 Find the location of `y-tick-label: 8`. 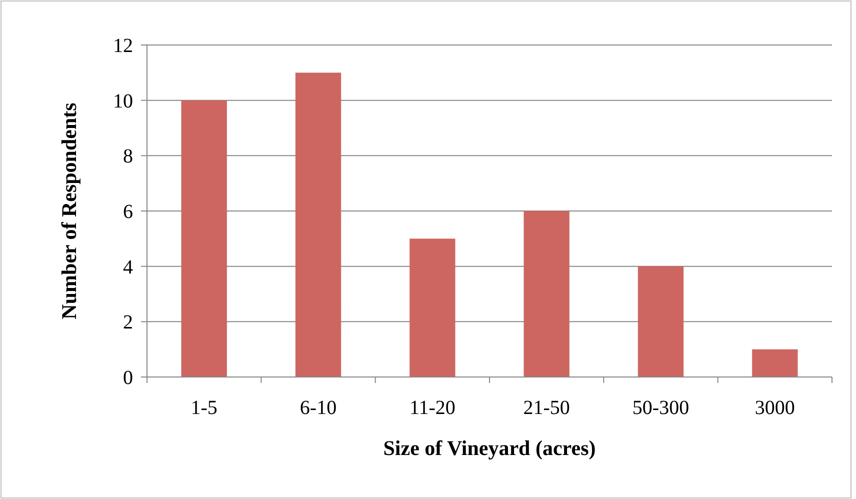

y-tick-label: 8 is located at coordinates (128, 157).